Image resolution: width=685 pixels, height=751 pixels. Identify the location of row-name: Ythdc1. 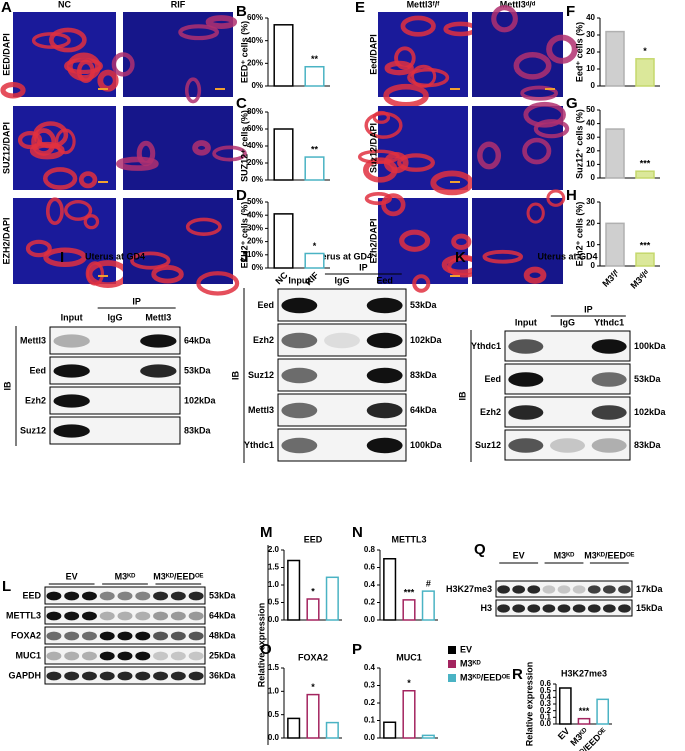
(259, 445).